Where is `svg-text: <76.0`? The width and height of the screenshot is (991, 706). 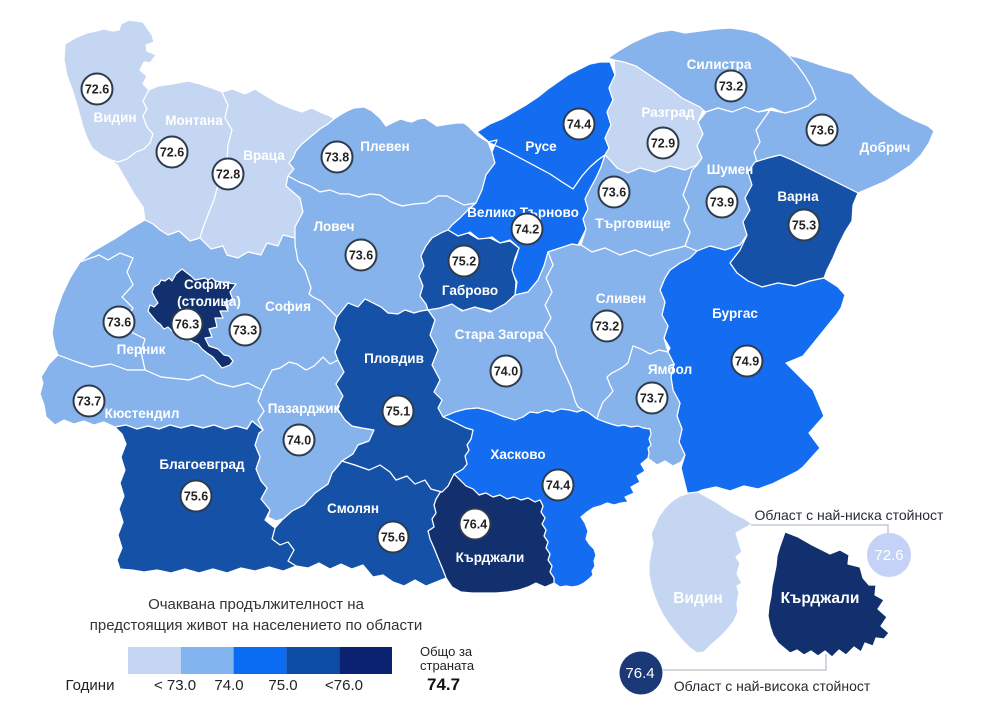
svg-text: <76.0 is located at coordinates (344, 685).